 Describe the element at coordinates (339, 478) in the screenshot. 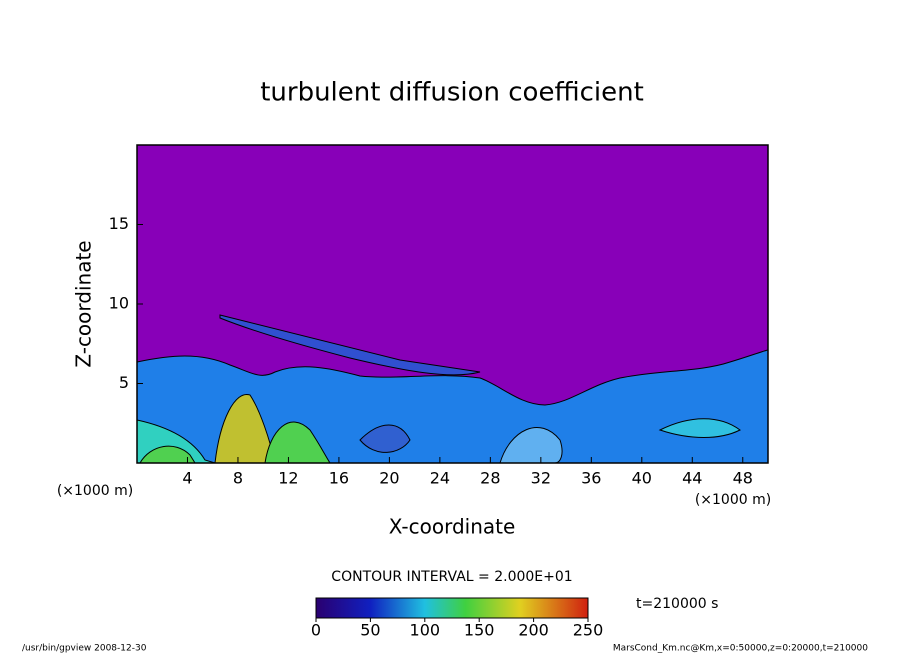

I see `x-tick-label: 16` at that location.